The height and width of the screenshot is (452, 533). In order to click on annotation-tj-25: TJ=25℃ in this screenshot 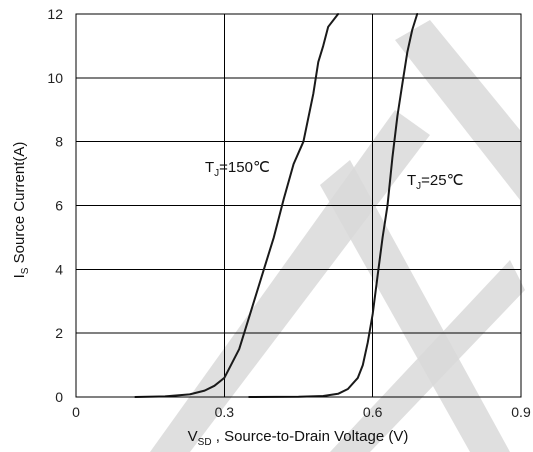, I will do `click(435, 182)`.